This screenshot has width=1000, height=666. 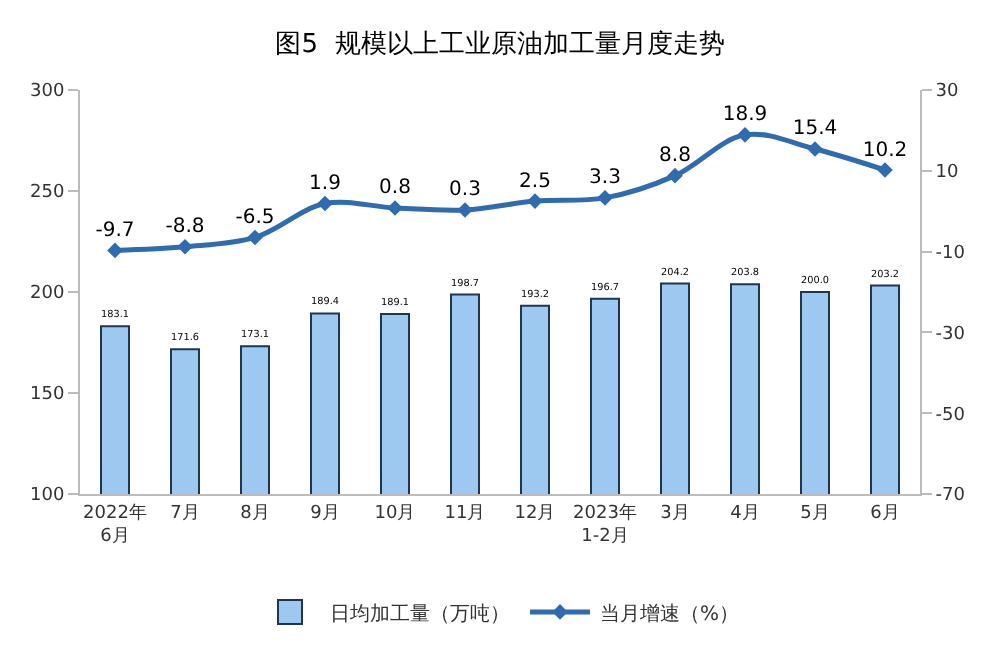 What do you see at coordinates (605, 178) in the screenshot?
I see `data-label: 3.3` at bounding box center [605, 178].